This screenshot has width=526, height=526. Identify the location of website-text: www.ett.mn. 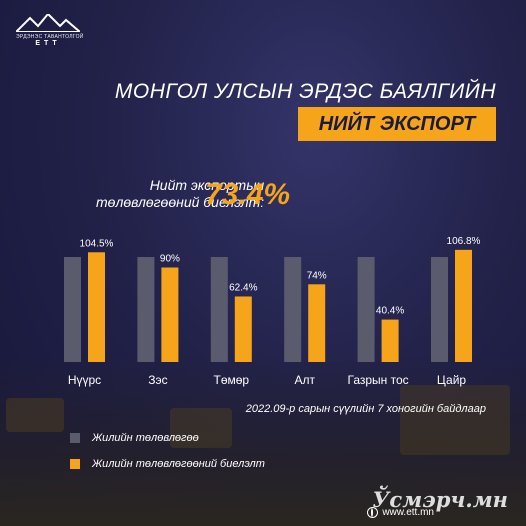
(408, 512).